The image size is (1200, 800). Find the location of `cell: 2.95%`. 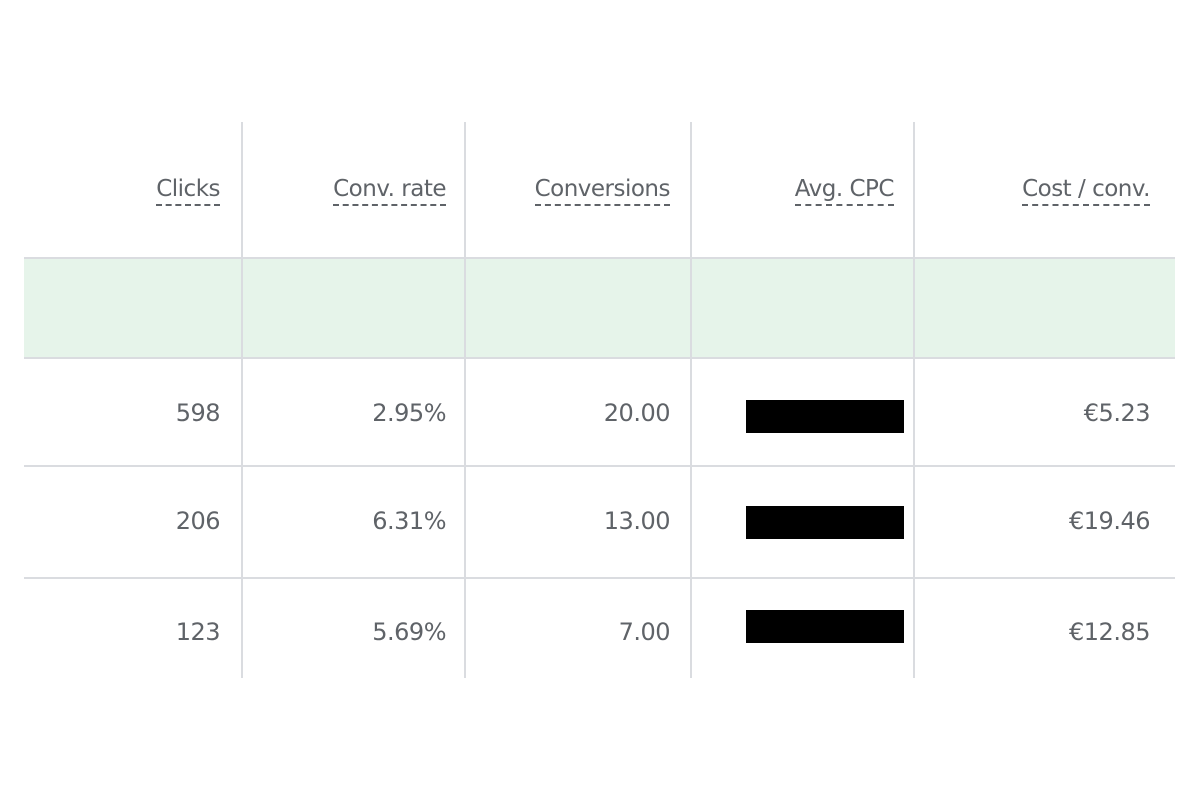

cell: 2.95% is located at coordinates (409, 413).